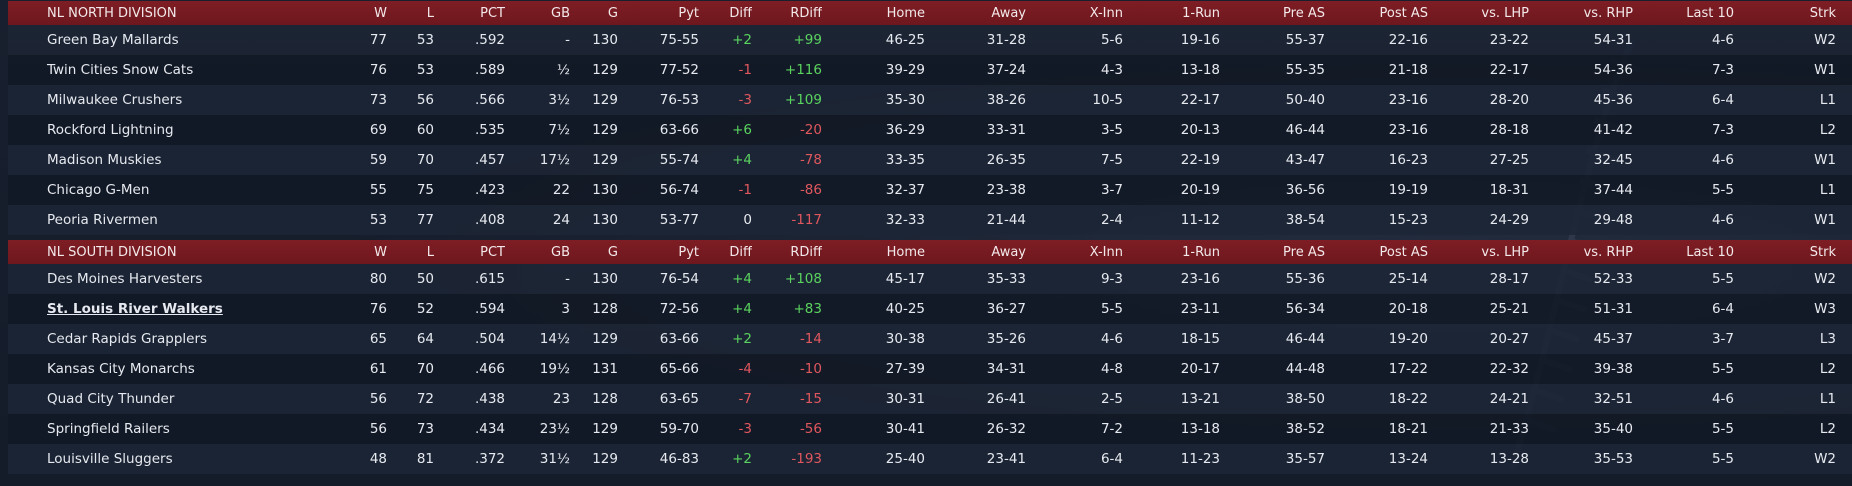 This screenshot has height=486, width=1852. I want to click on cell-gb: 22, so click(561, 190).